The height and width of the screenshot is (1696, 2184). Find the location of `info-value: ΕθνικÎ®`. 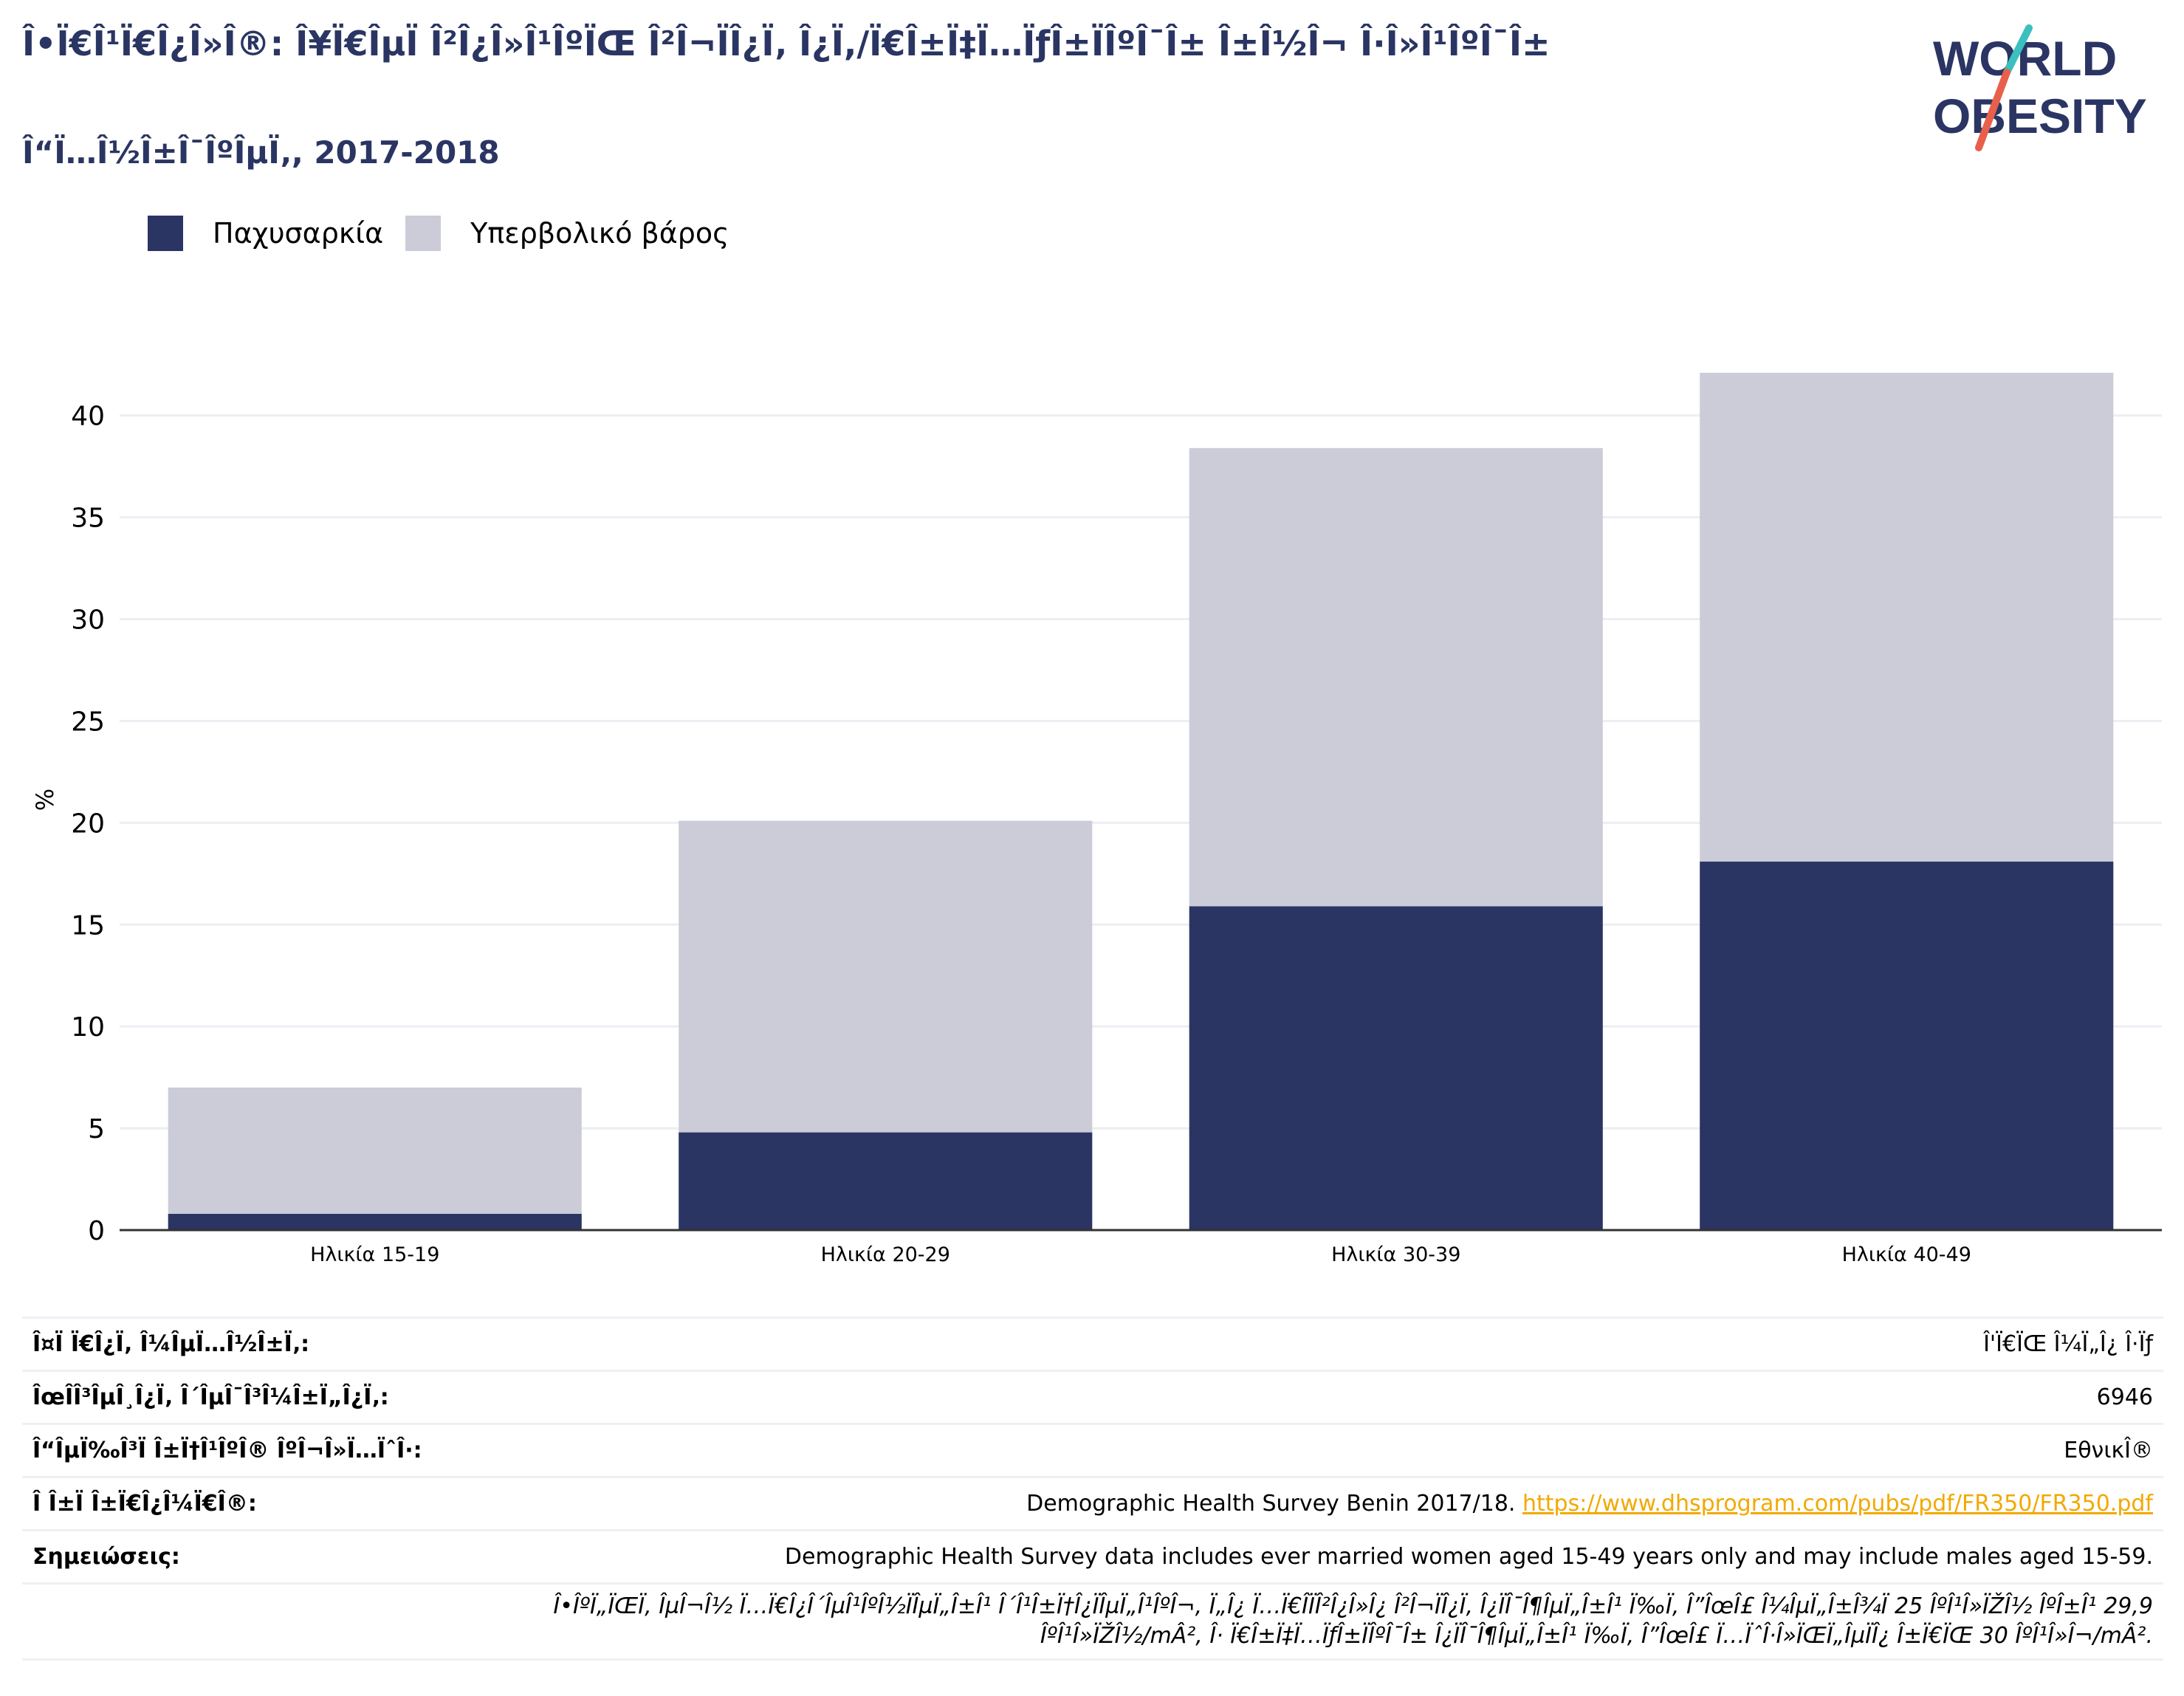

info-value: ΕθνικÎ® is located at coordinates (1297, 1450).